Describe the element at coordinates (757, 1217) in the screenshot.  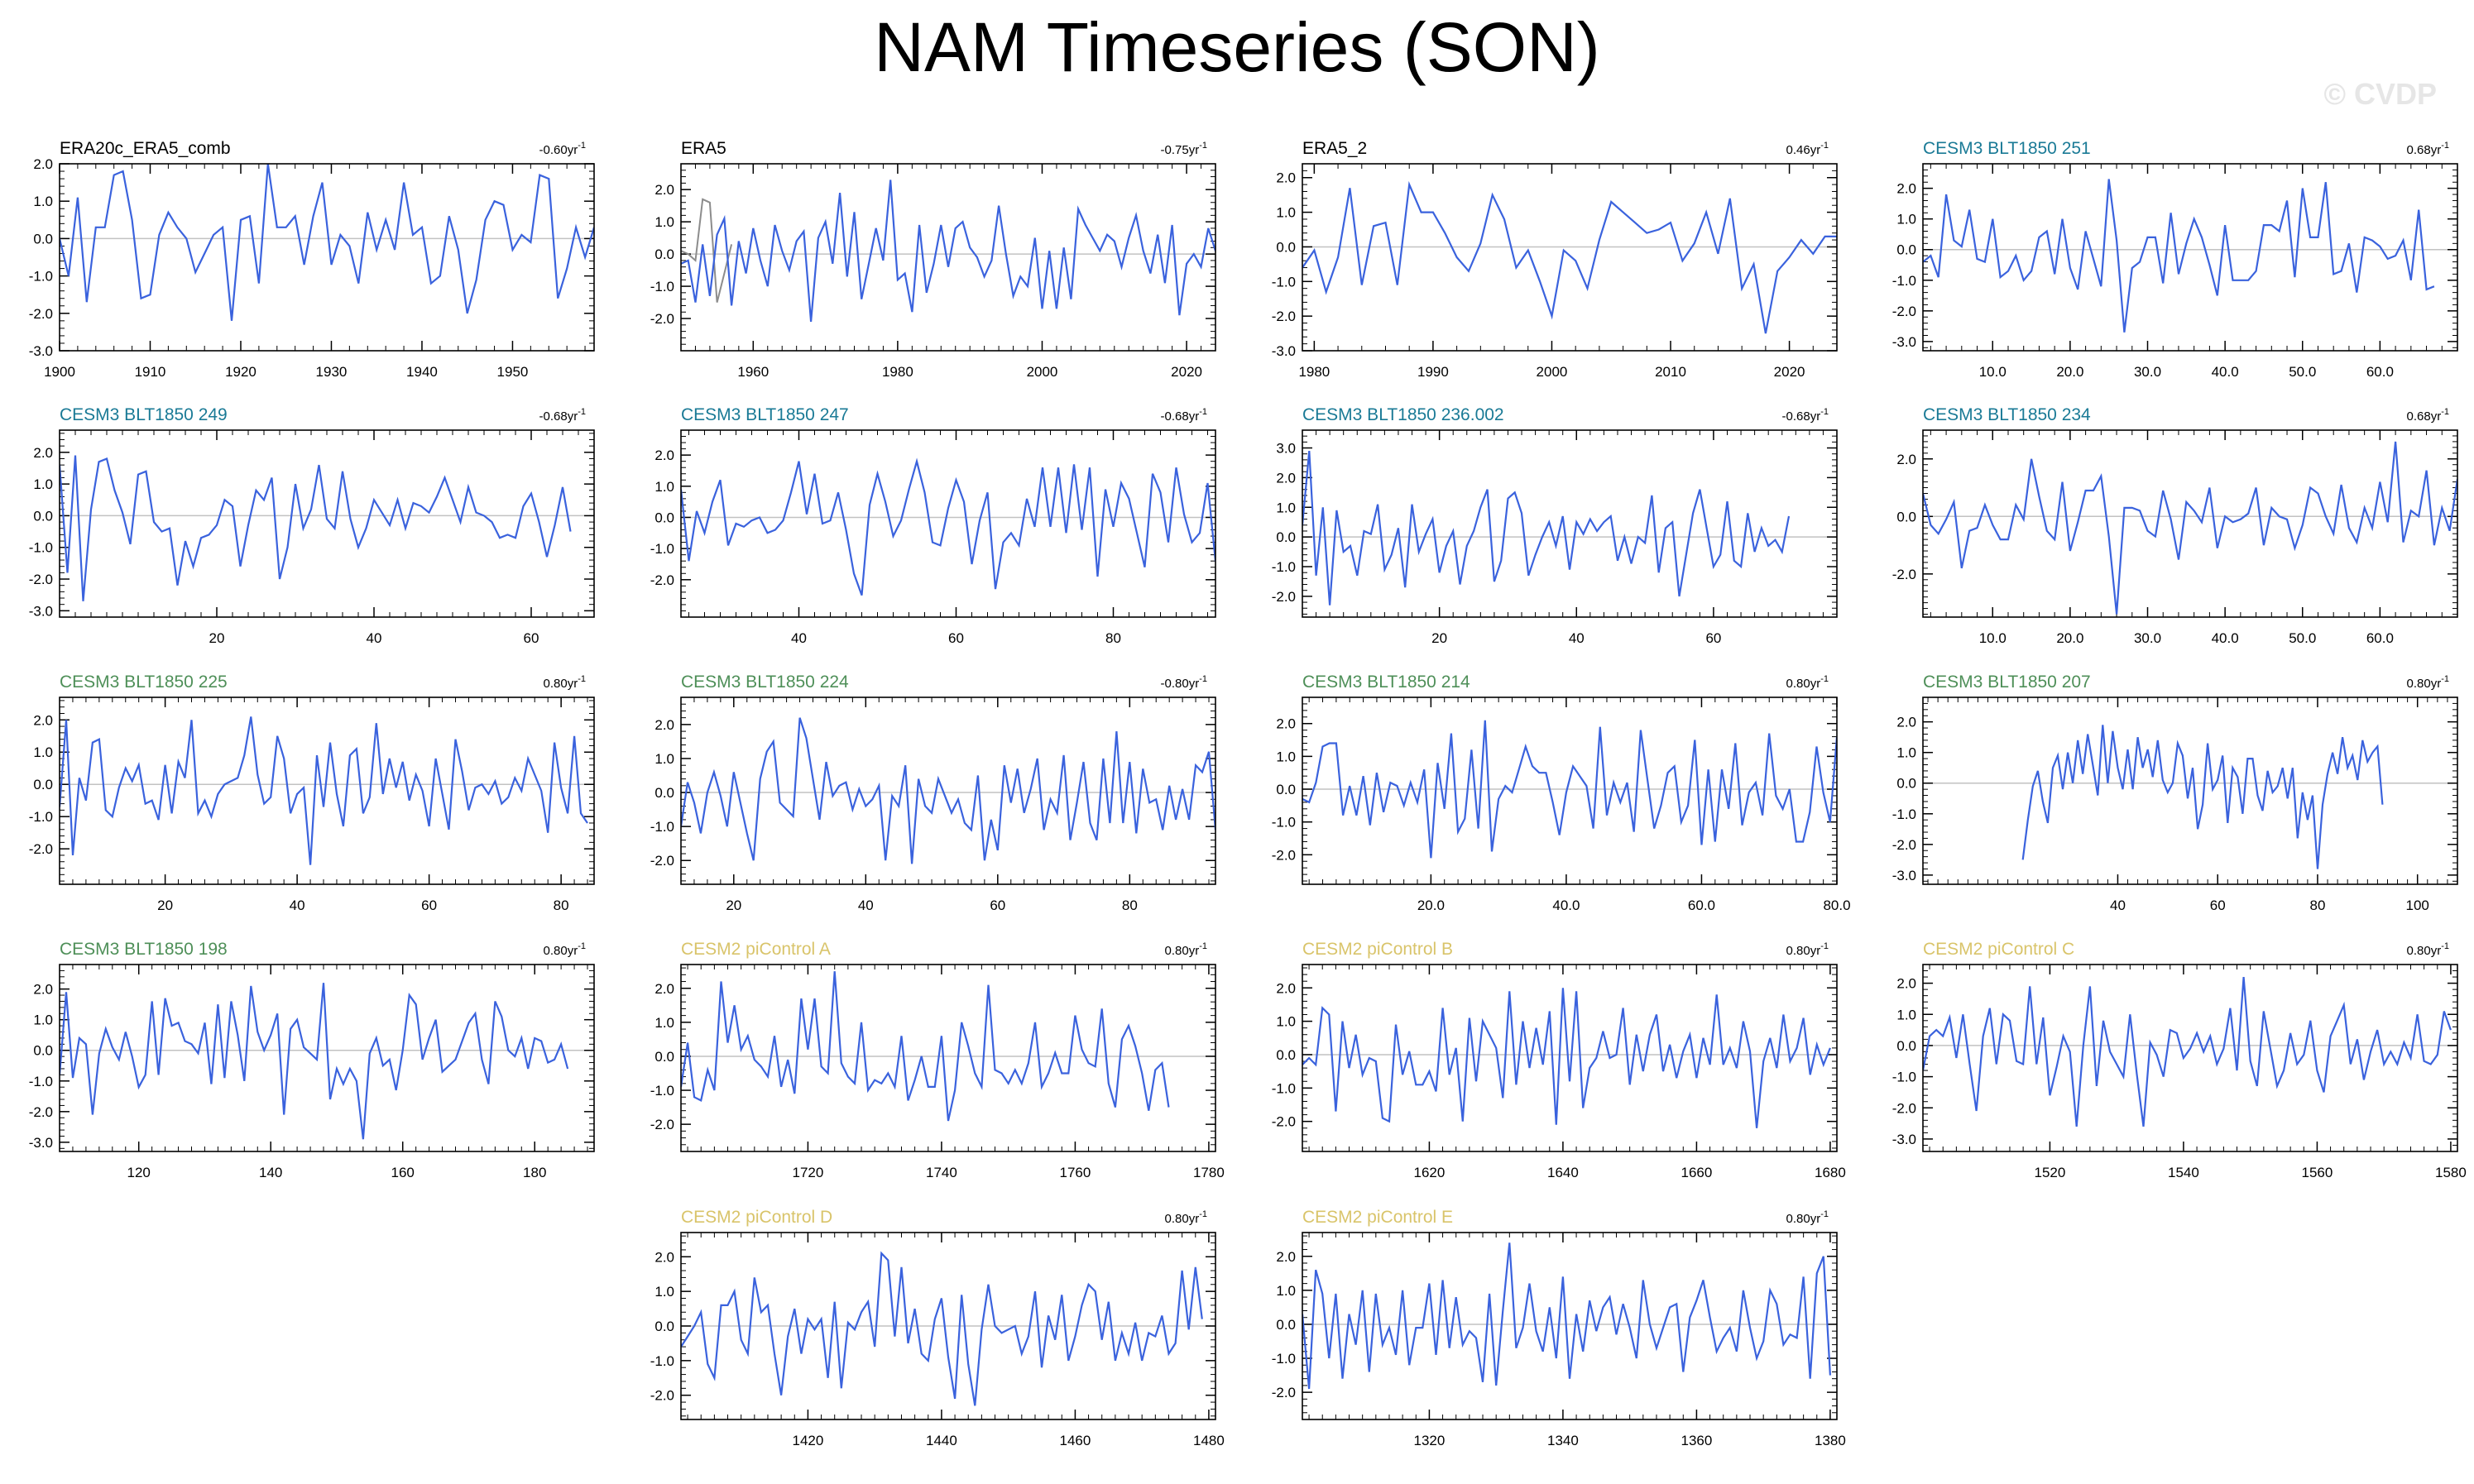
I see `panel-title: CESM2 piControl D` at that location.